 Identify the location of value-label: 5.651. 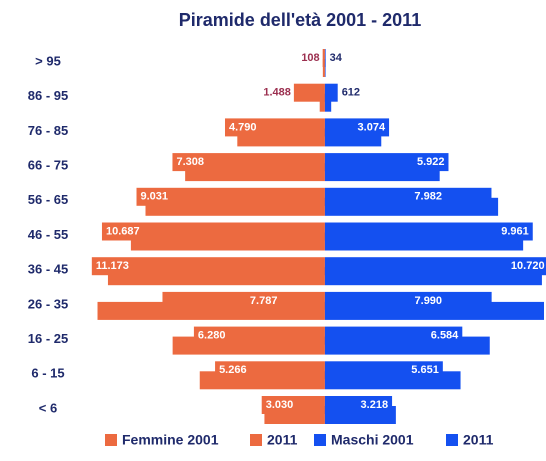
(425, 370).